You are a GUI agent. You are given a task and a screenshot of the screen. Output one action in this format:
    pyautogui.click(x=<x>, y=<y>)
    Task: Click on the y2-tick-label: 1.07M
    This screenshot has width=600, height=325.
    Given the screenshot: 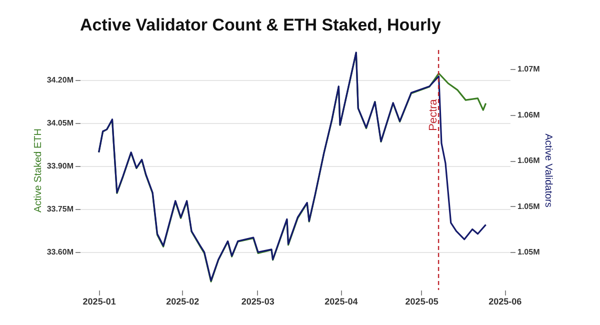 What is the action you would take?
    pyautogui.click(x=529, y=69)
    